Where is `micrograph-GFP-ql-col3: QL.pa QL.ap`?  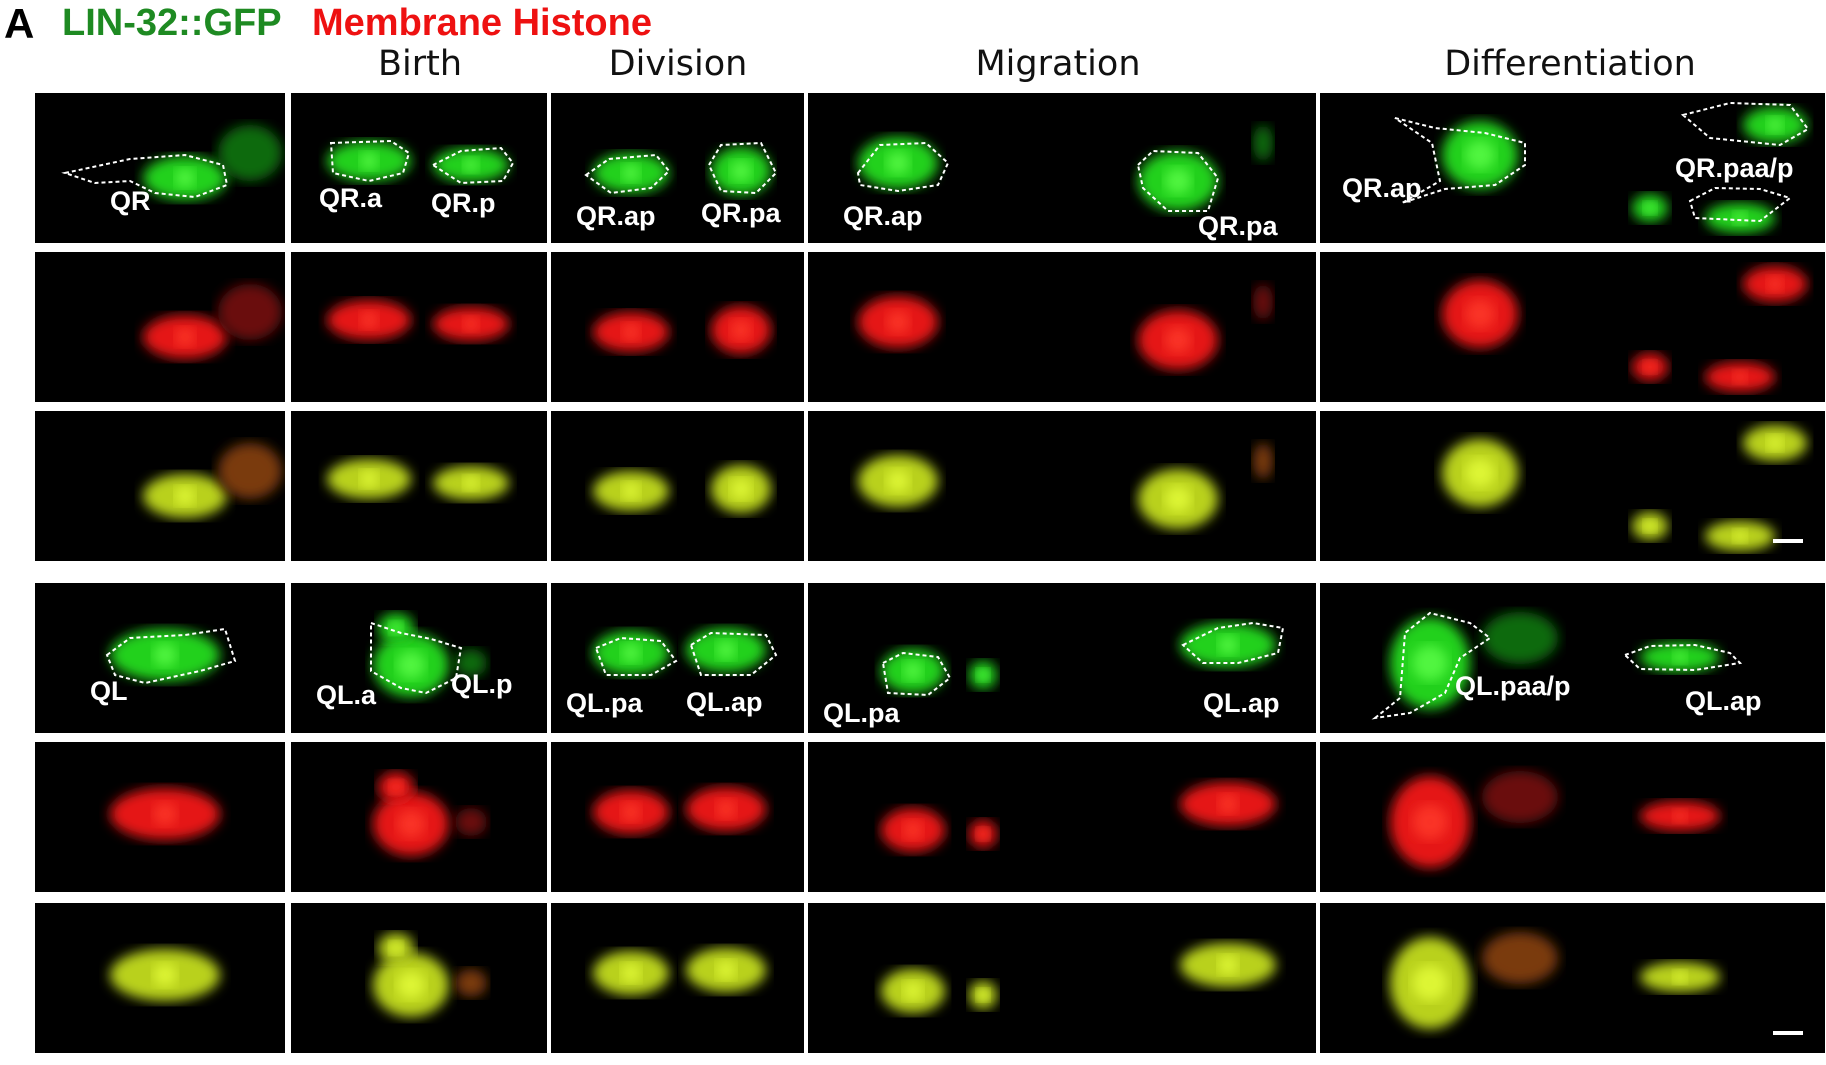 micrograph-GFP-ql-col3: QL.pa QL.ap is located at coordinates (1062, 658).